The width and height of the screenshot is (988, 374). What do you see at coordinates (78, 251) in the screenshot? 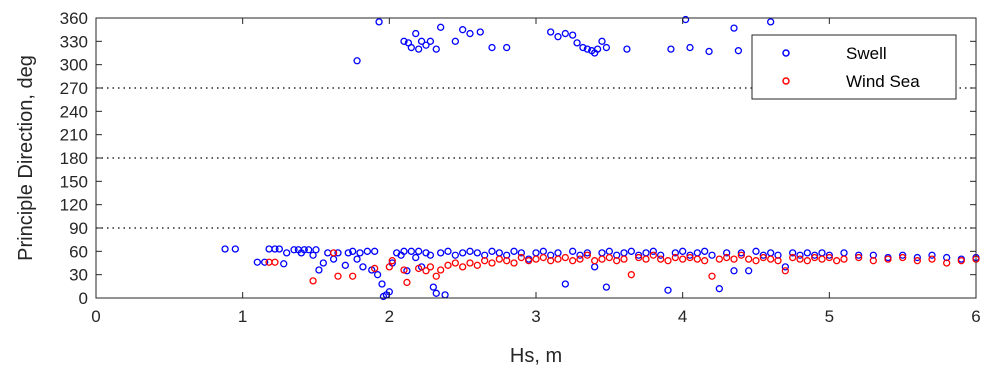
I see `y-tick-label: 60` at bounding box center [78, 251].